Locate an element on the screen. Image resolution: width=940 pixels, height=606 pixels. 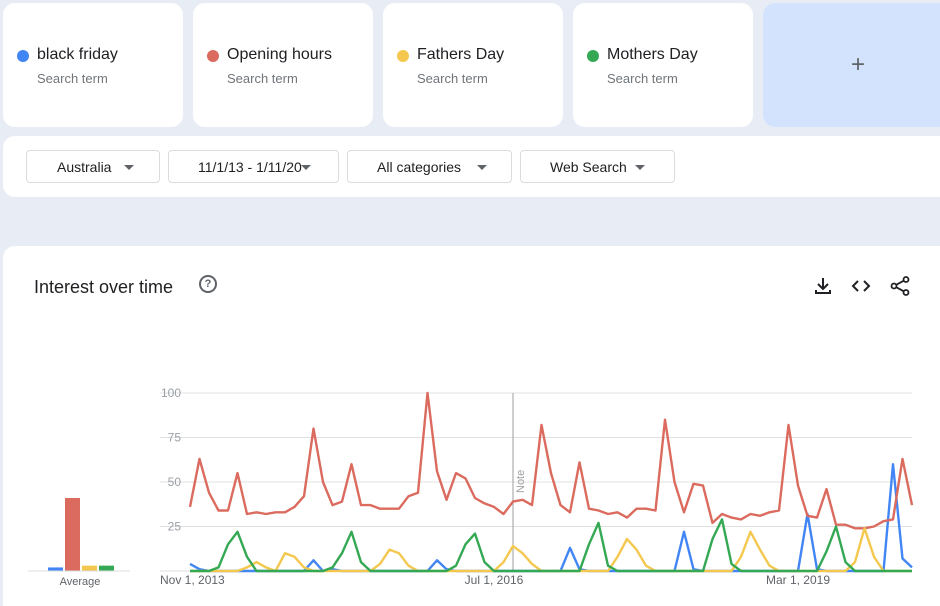
average-bar-opening-hours is located at coordinates (72, 534).